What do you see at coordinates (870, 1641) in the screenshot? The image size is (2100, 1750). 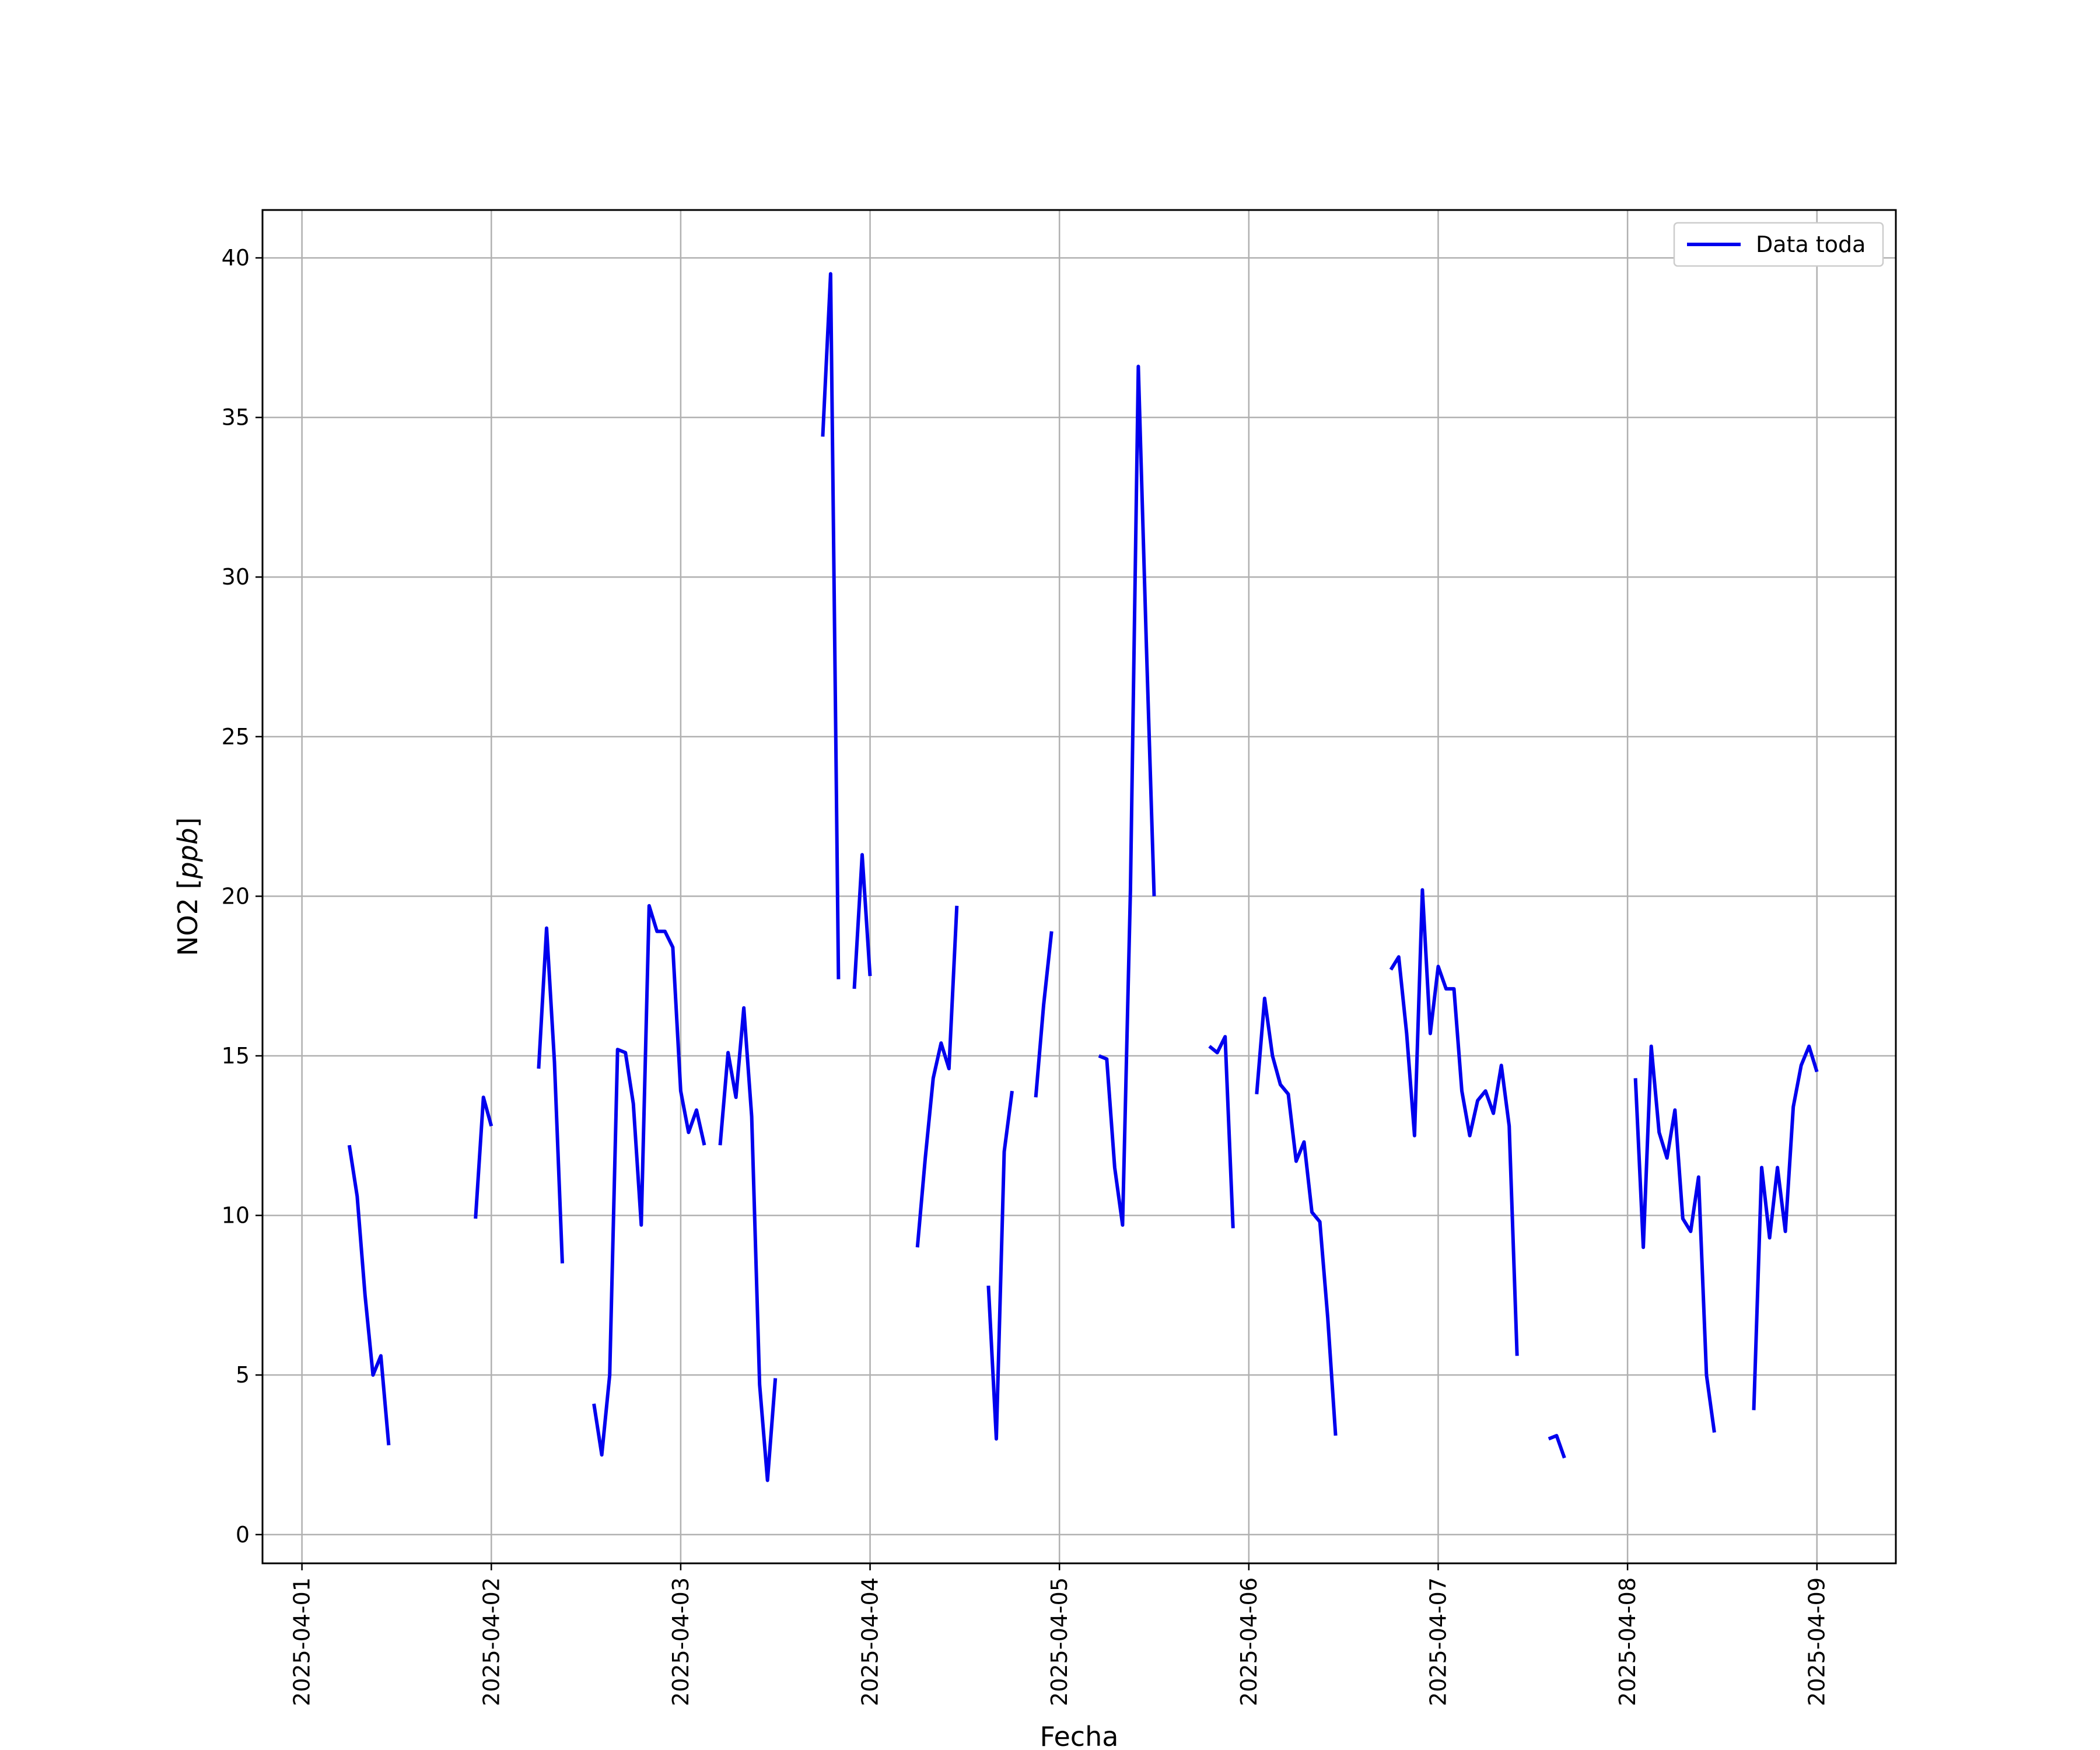 I see `x-tick-label: 2025-04-04` at bounding box center [870, 1641].